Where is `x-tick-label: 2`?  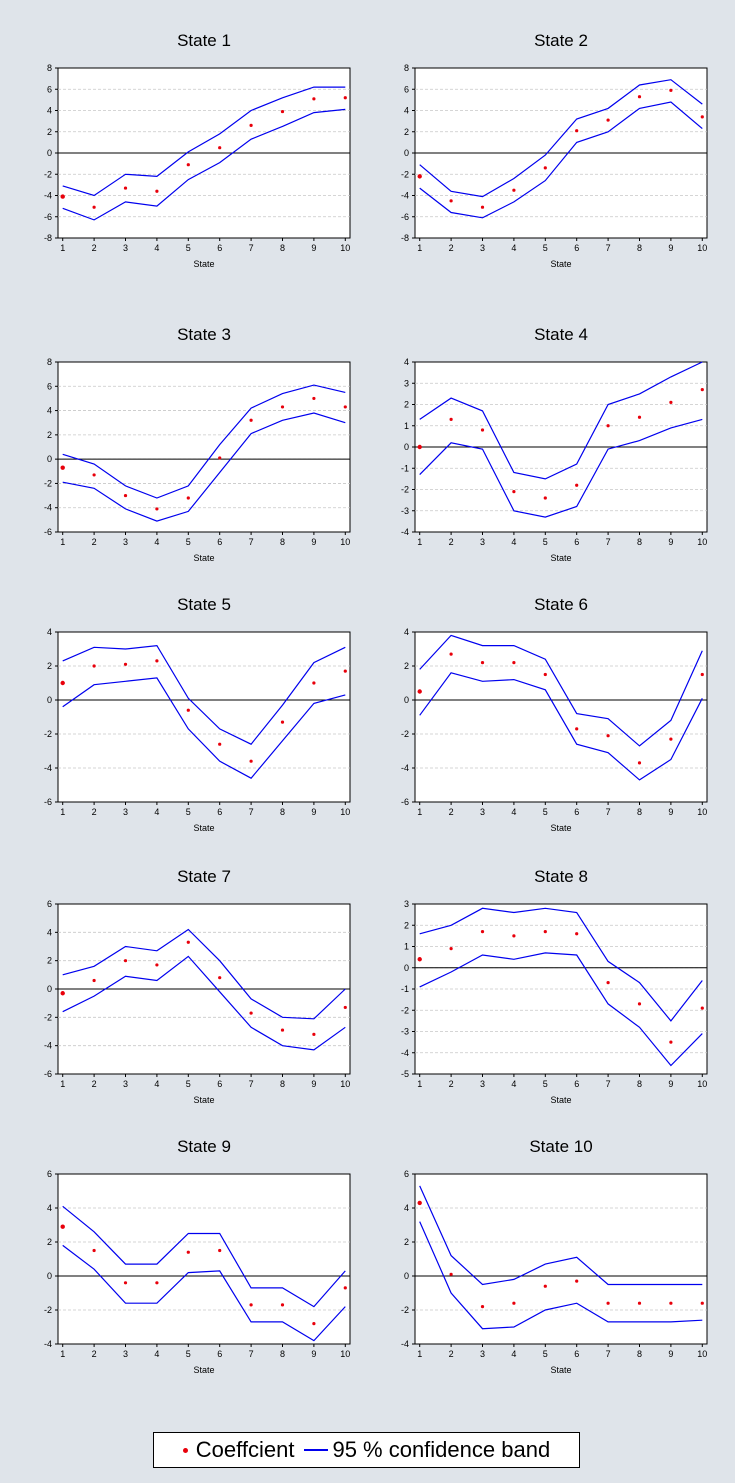 x-tick-label: 2 is located at coordinates (451, 812).